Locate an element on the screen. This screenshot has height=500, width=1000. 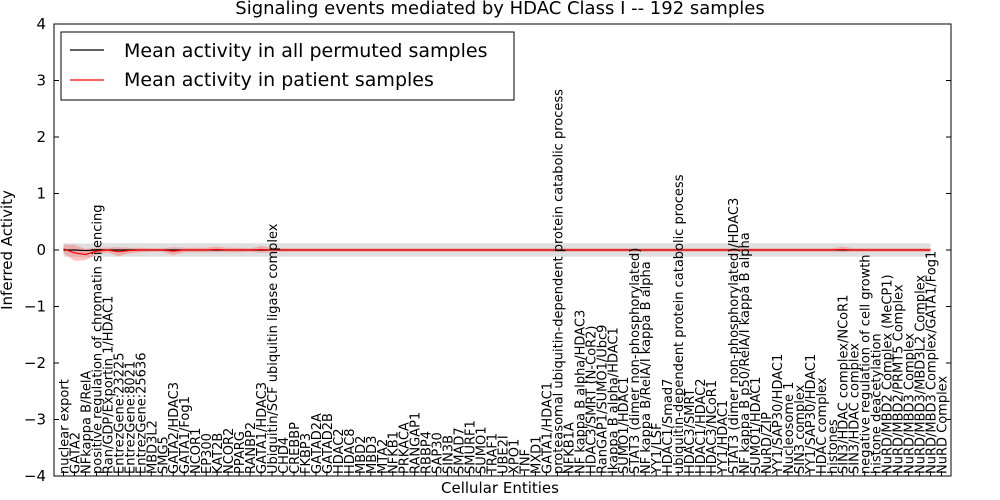
x-tick-label: NuRD/MBD3/MBD3L2 Complex is located at coordinates (921, 374).